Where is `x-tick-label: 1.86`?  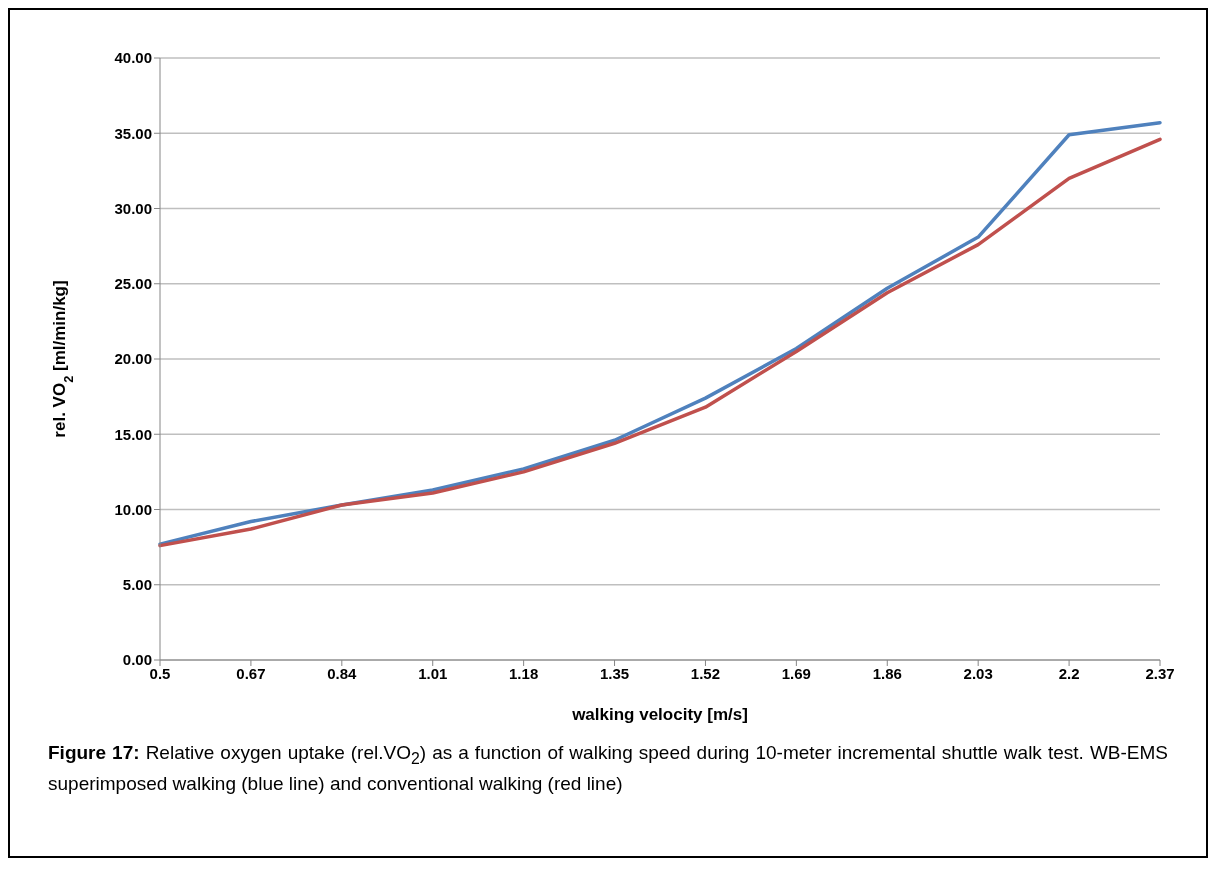
x-tick-label: 1.86 is located at coordinates (887, 673).